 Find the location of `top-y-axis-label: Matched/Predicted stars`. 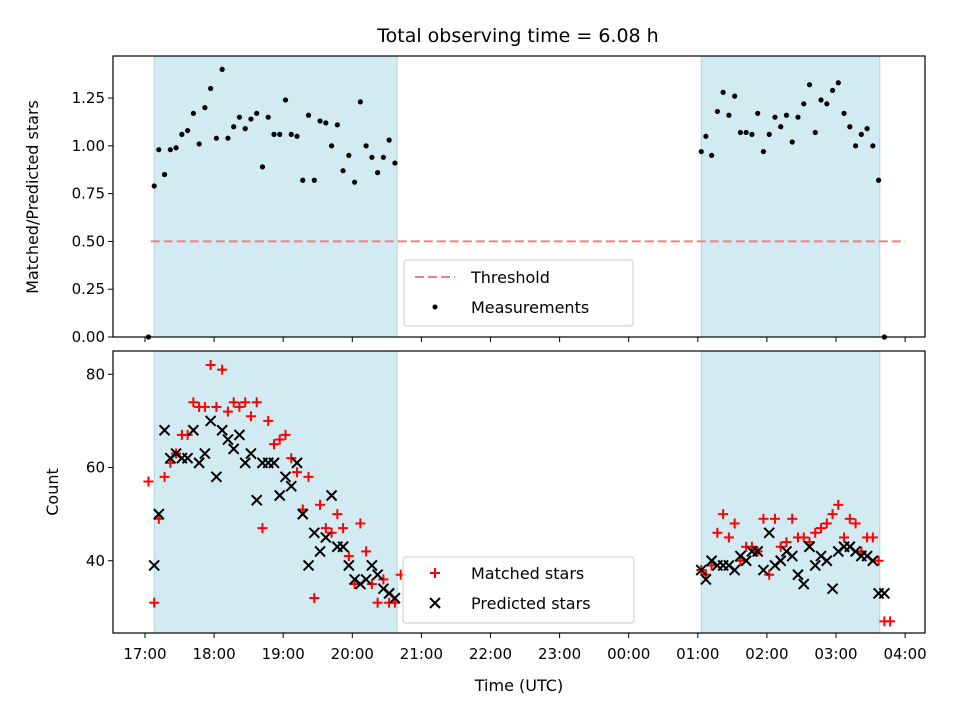

top-y-axis-label: Matched/Predicted stars is located at coordinates (32, 197).